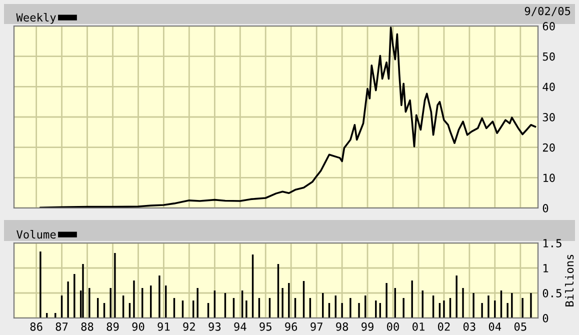  What do you see at coordinates (553, 243) in the screenshot?
I see `y-tick-label: 1.5` at bounding box center [553, 243].